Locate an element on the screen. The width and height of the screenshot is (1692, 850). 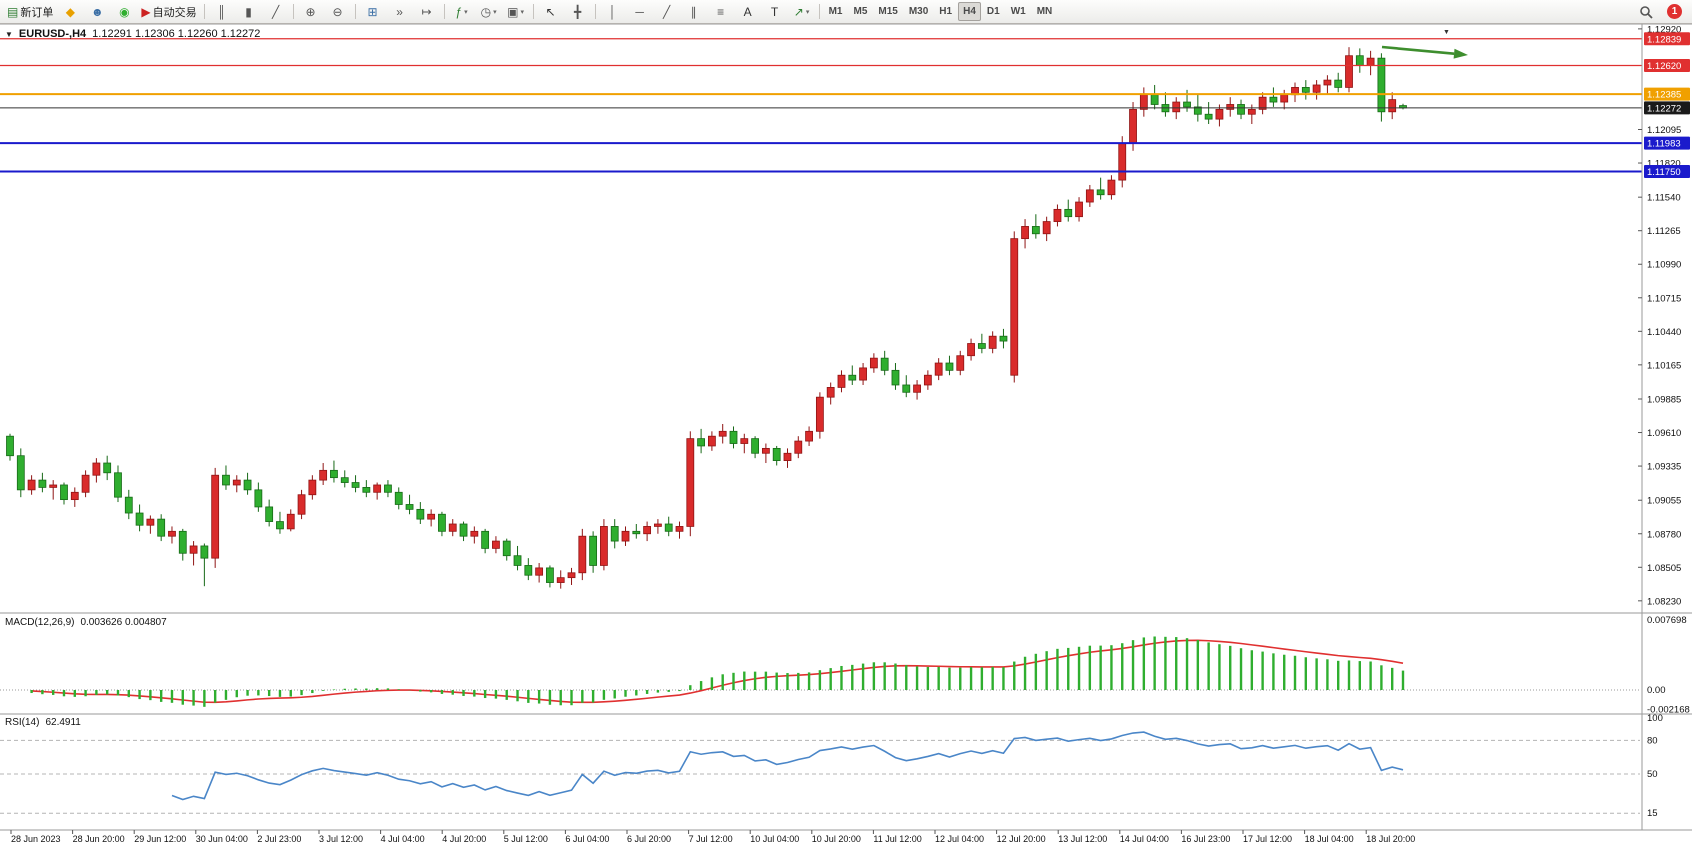
tile-windows-button: ⊞ is located at coordinates (373, 12).